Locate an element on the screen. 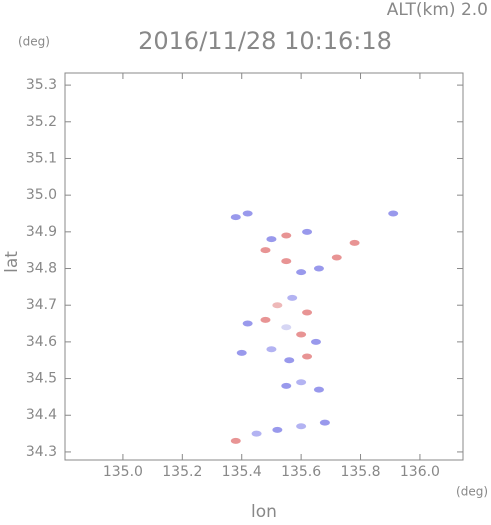 The width and height of the screenshot is (491, 525). y-tick-label: 35.3 is located at coordinates (41, 85).